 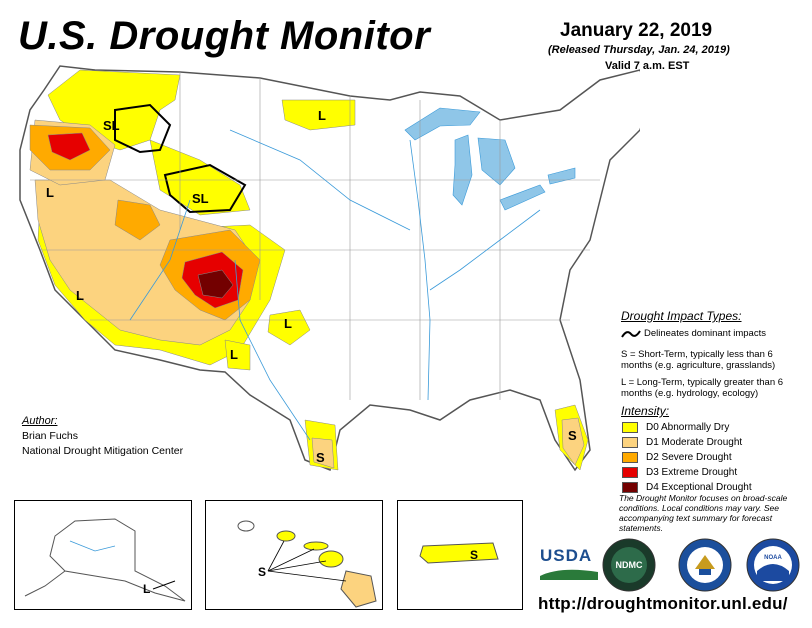 What do you see at coordinates (569, 565) in the screenshot?
I see `usda-logo: USDA` at bounding box center [569, 565].